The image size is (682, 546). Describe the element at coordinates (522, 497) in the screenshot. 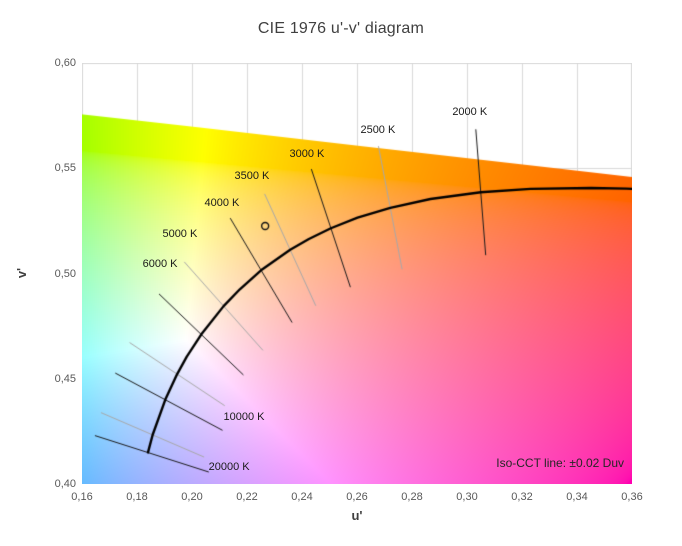

I see `x-tick-label: 0,32` at that location.